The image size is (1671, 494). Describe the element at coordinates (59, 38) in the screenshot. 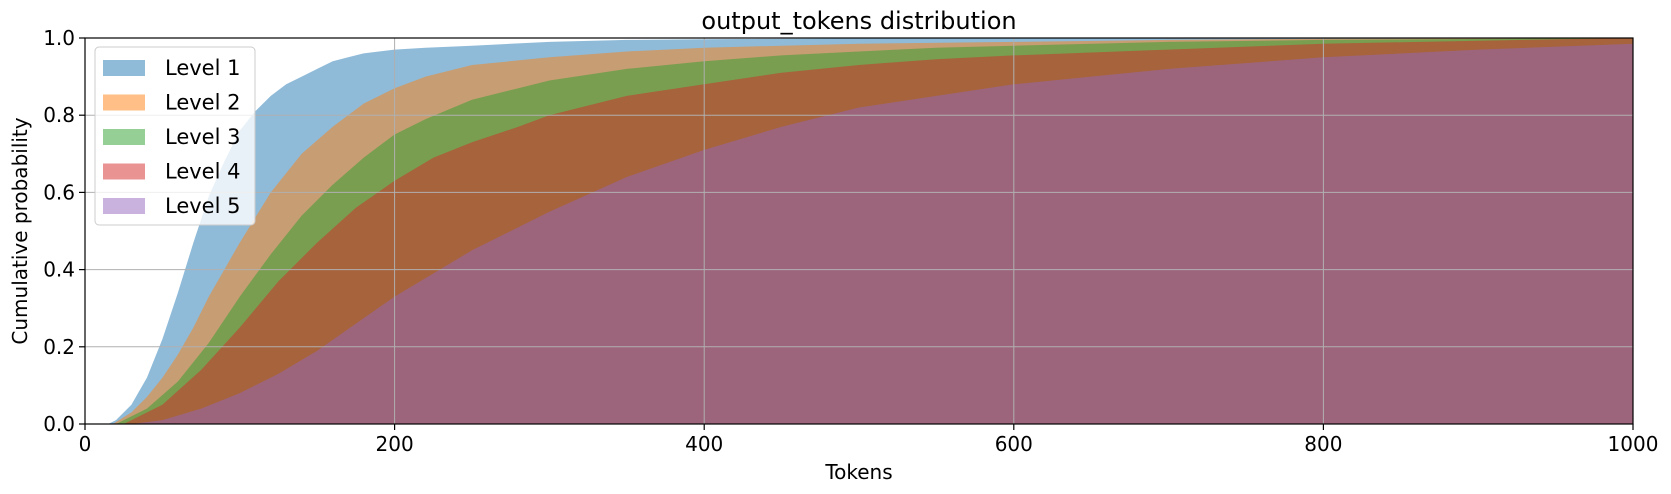

I see `y-tick-label: 1.0` at that location.